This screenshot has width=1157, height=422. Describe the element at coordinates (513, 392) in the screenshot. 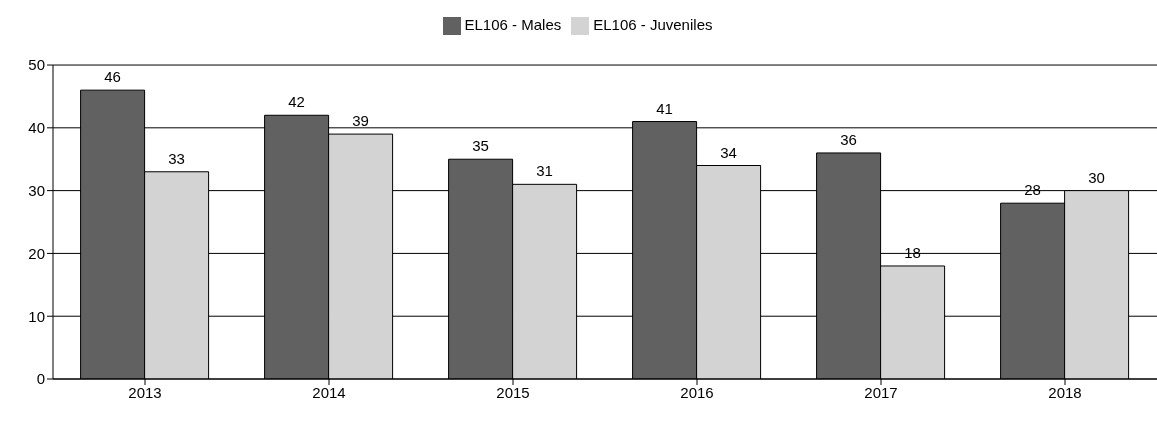

I see `x-tick-label: 2015` at that location.